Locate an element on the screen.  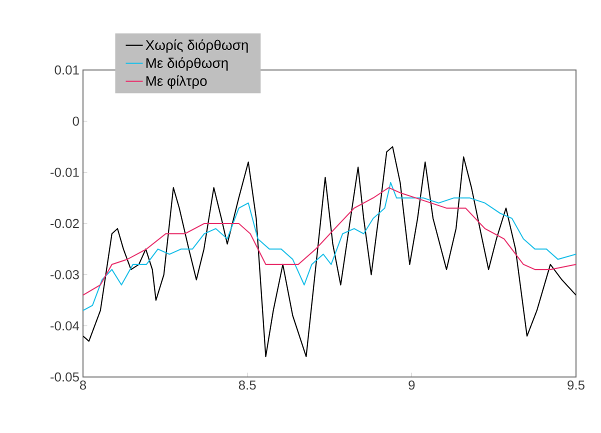
legend-label: Με διόρθωση is located at coordinates (187, 64).